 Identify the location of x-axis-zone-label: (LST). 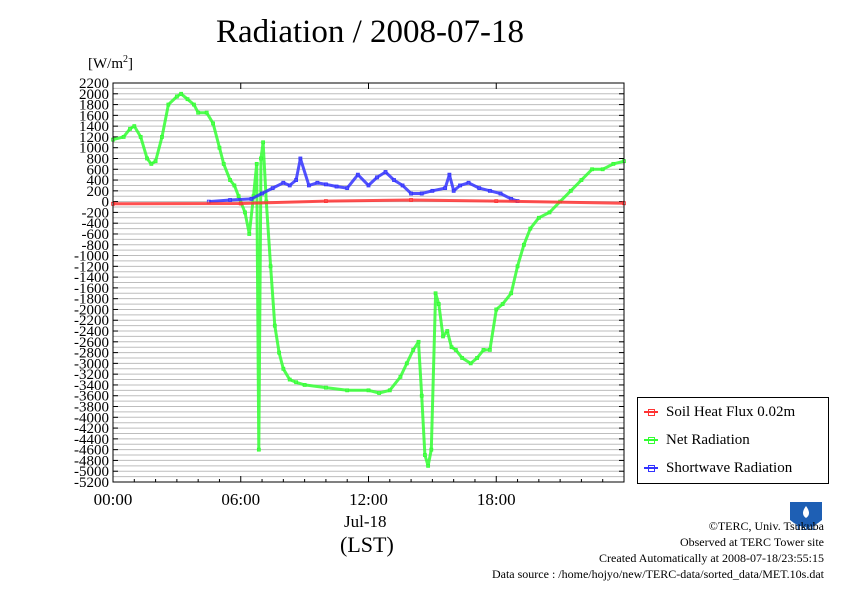
(367, 544).